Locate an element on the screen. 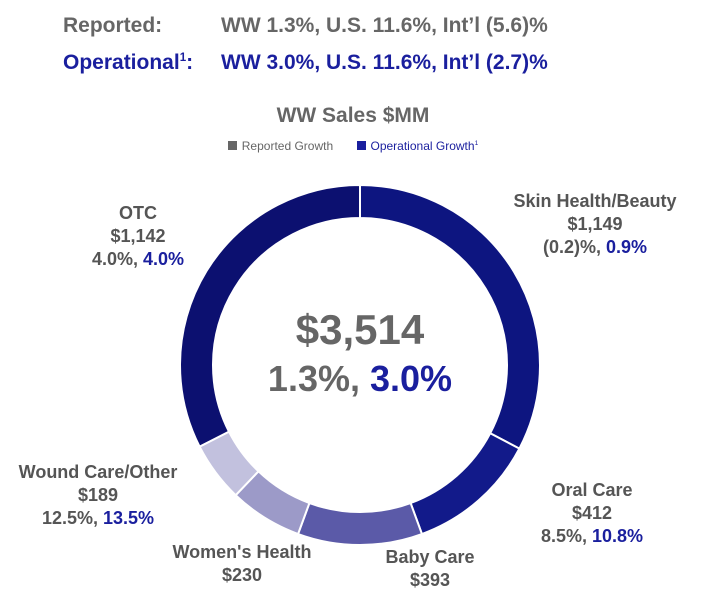  label-otc: OTC $1,142 4.0%, 4.0% is located at coordinates (138, 236).